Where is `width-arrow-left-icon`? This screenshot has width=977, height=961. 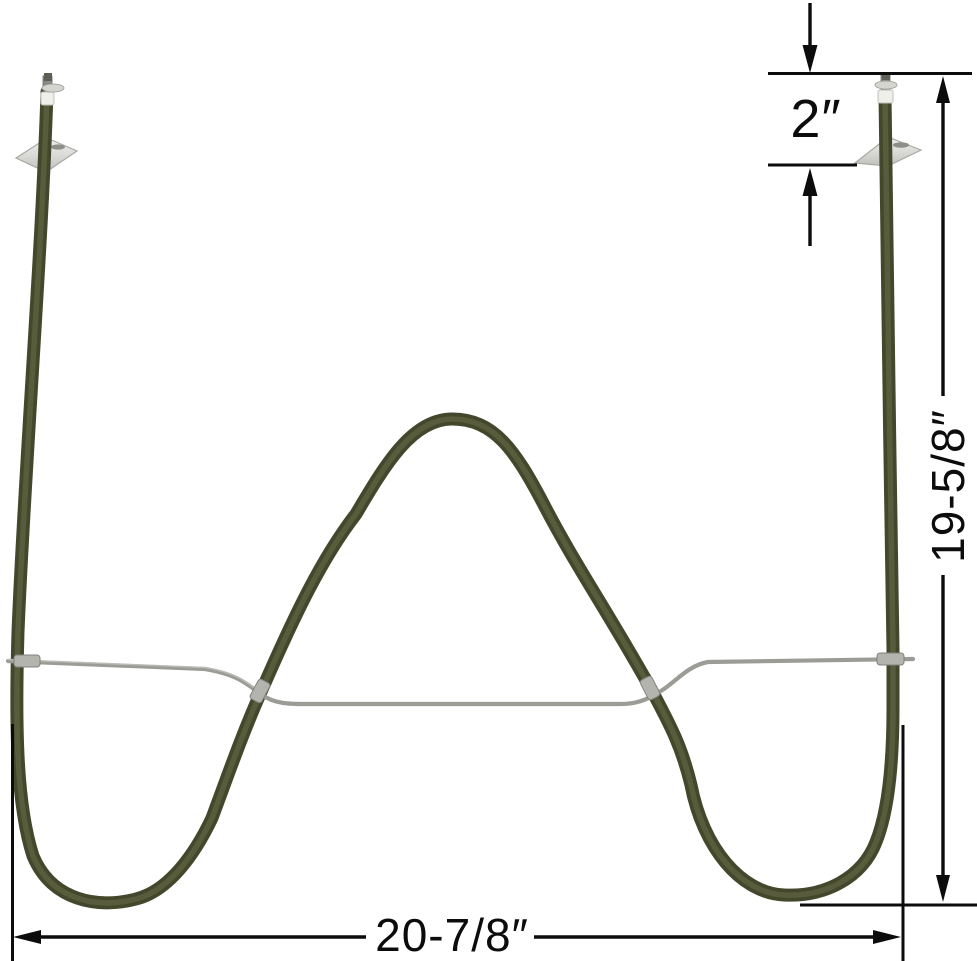
width-arrow-left-icon is located at coordinates (27, 937).